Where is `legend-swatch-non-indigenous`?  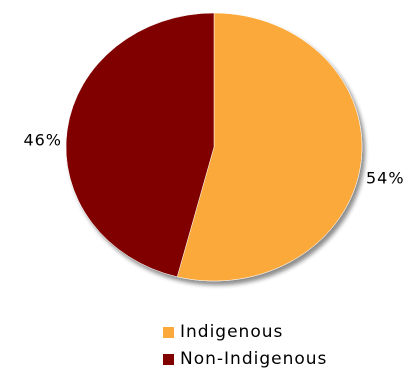 legend-swatch-non-indigenous is located at coordinates (168, 359).